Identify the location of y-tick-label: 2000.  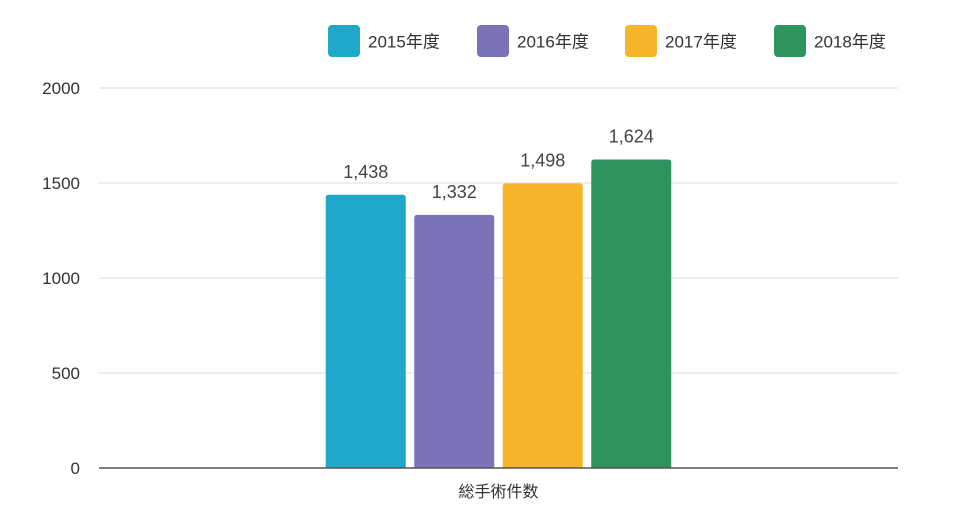
(61, 88).